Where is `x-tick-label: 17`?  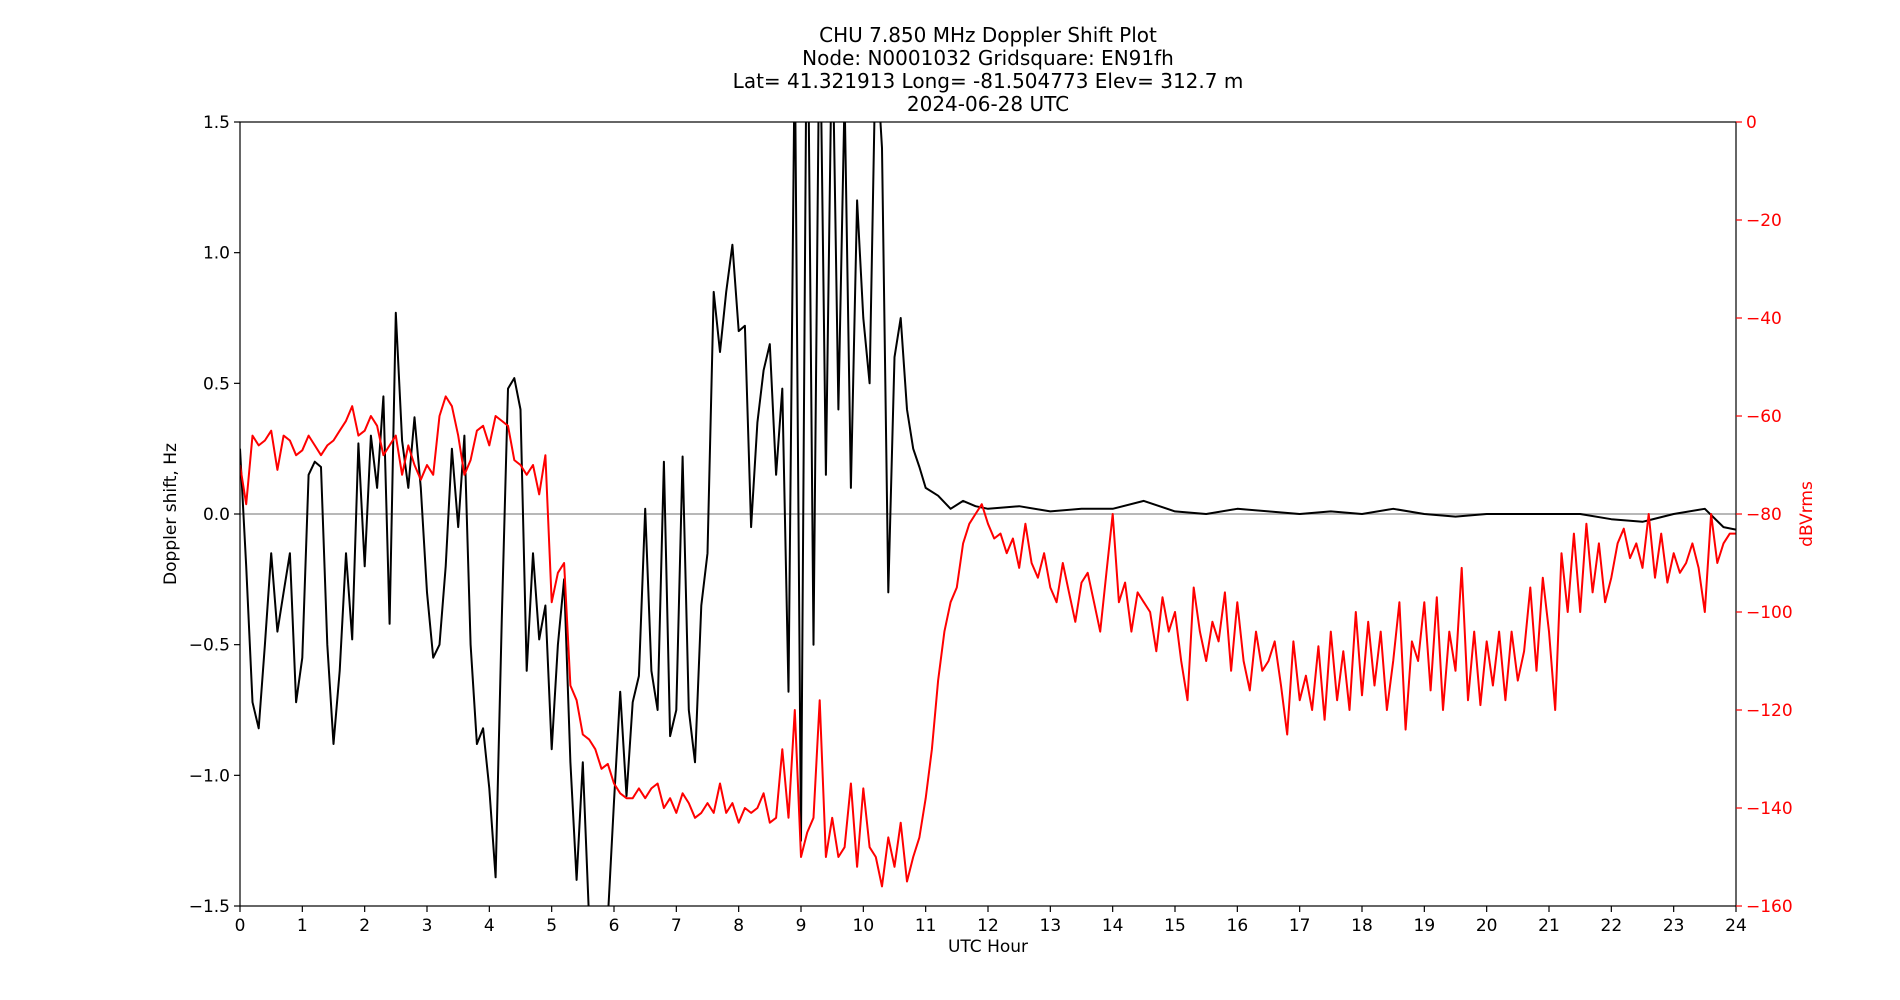 x-tick-label: 17 is located at coordinates (1300, 926).